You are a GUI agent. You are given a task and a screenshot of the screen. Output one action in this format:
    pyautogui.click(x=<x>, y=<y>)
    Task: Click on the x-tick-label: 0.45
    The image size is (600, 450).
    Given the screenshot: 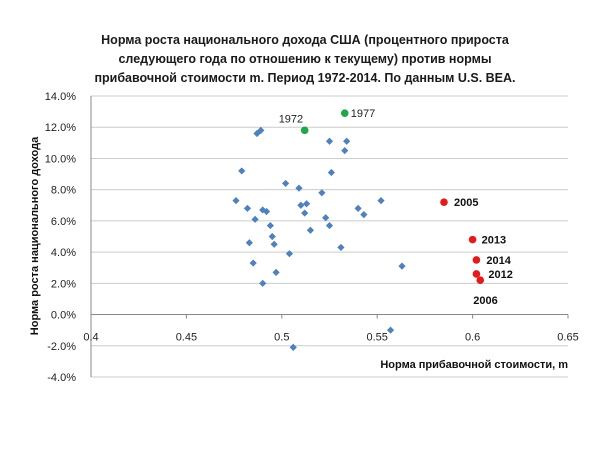 What is the action you would take?
    pyautogui.click(x=186, y=338)
    